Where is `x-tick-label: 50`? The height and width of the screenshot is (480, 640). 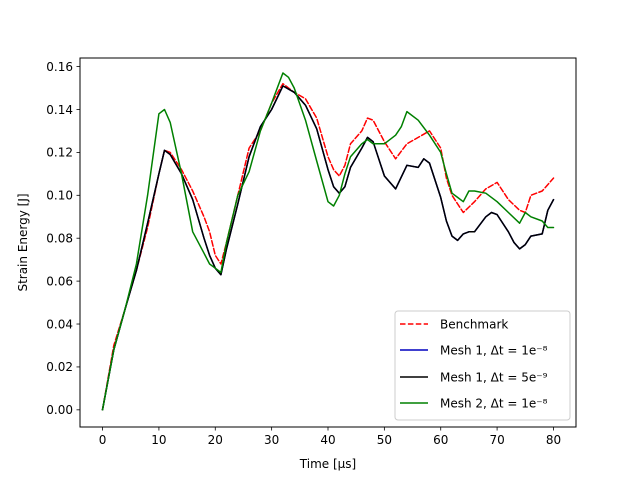 x-tick-label: 50 is located at coordinates (384, 440).